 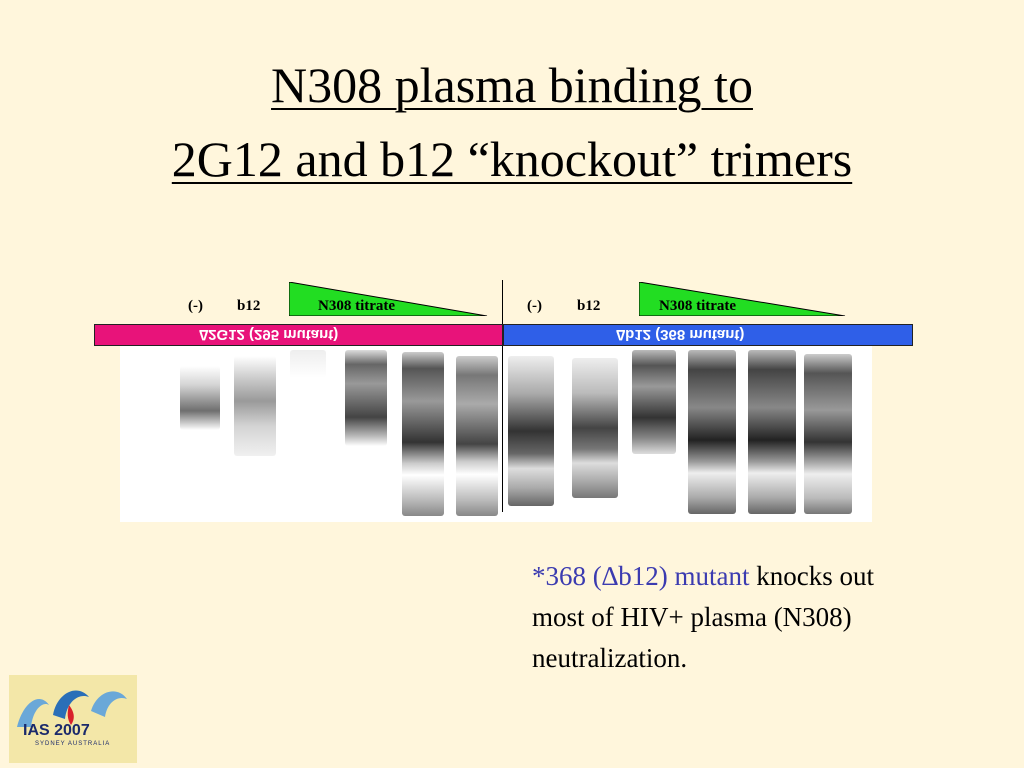 I want to click on lane-label-titrate-right: N308 titrate, so click(x=698, y=306).